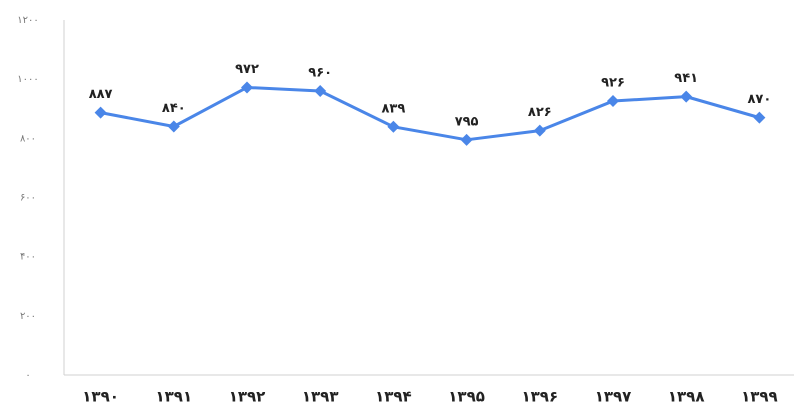 Image resolution: width=794 pixels, height=406 pixels. What do you see at coordinates (320, 73) in the screenshot?
I see `data-label: ۹۶۰` at bounding box center [320, 73].